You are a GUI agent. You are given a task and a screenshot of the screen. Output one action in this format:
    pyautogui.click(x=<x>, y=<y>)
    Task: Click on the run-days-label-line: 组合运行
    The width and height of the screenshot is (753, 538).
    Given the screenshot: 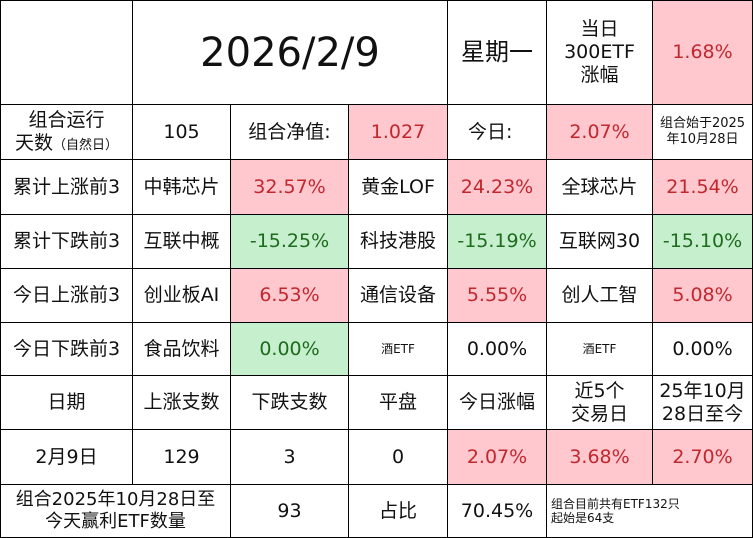 What is the action you would take?
    pyautogui.click(x=66, y=120)
    